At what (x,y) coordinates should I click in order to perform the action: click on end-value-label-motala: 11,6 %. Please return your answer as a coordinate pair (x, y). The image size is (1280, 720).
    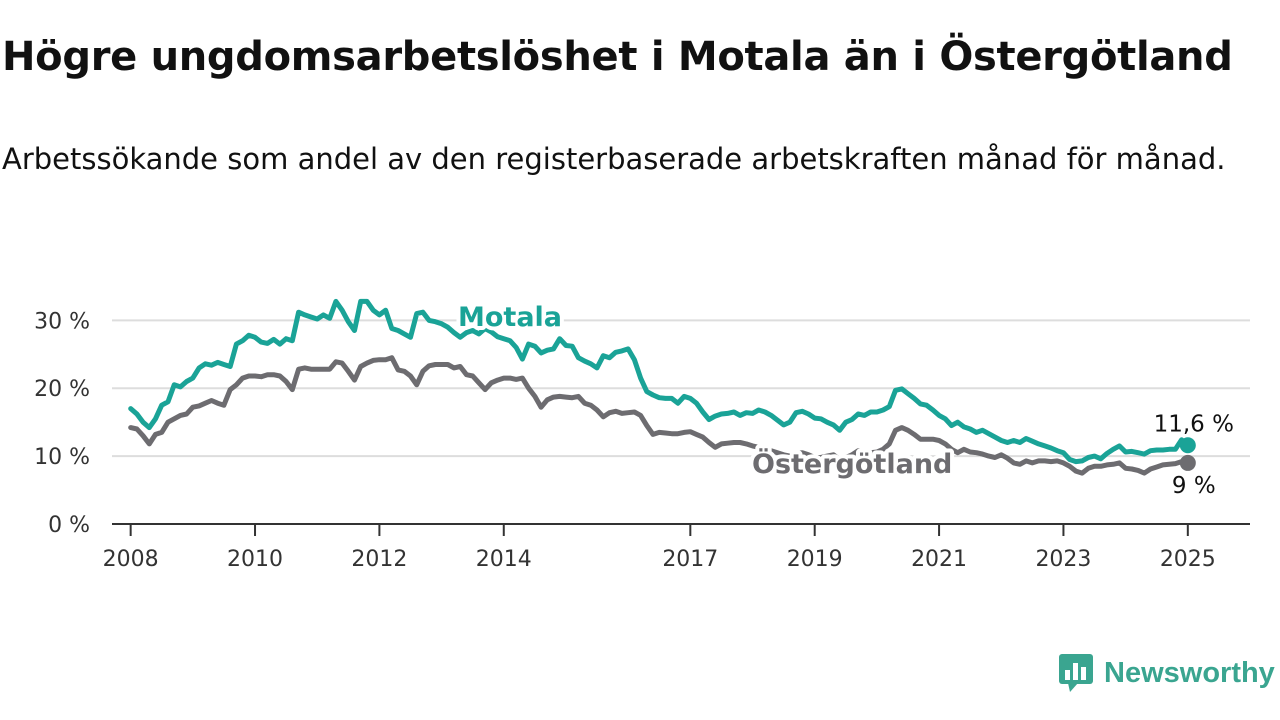
    Looking at the image, I should click on (1194, 424).